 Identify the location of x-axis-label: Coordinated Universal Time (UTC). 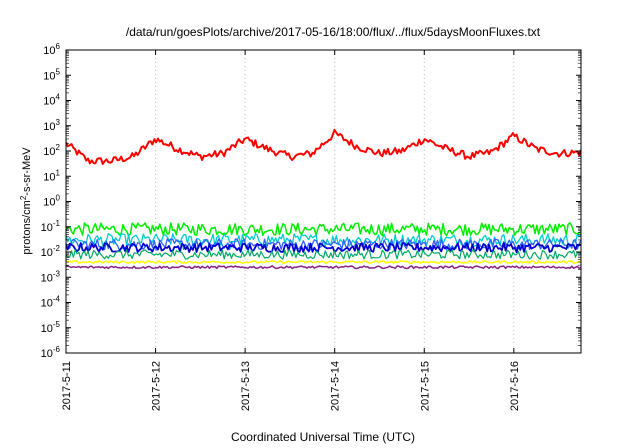
(323, 437).